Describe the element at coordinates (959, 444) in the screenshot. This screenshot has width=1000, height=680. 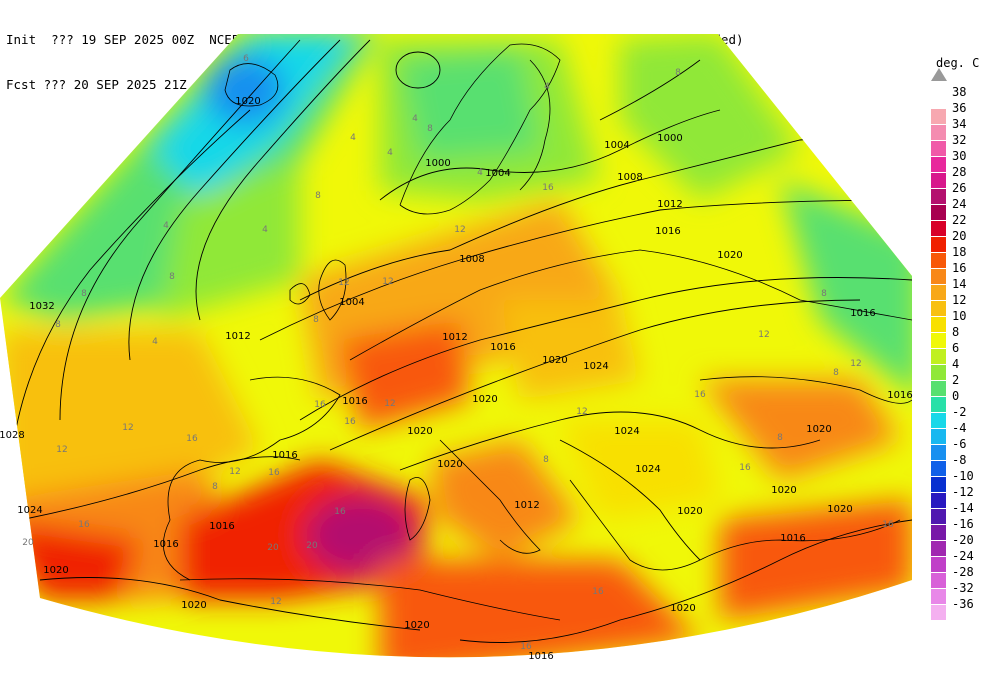
I see `legend-label: -6` at that location.